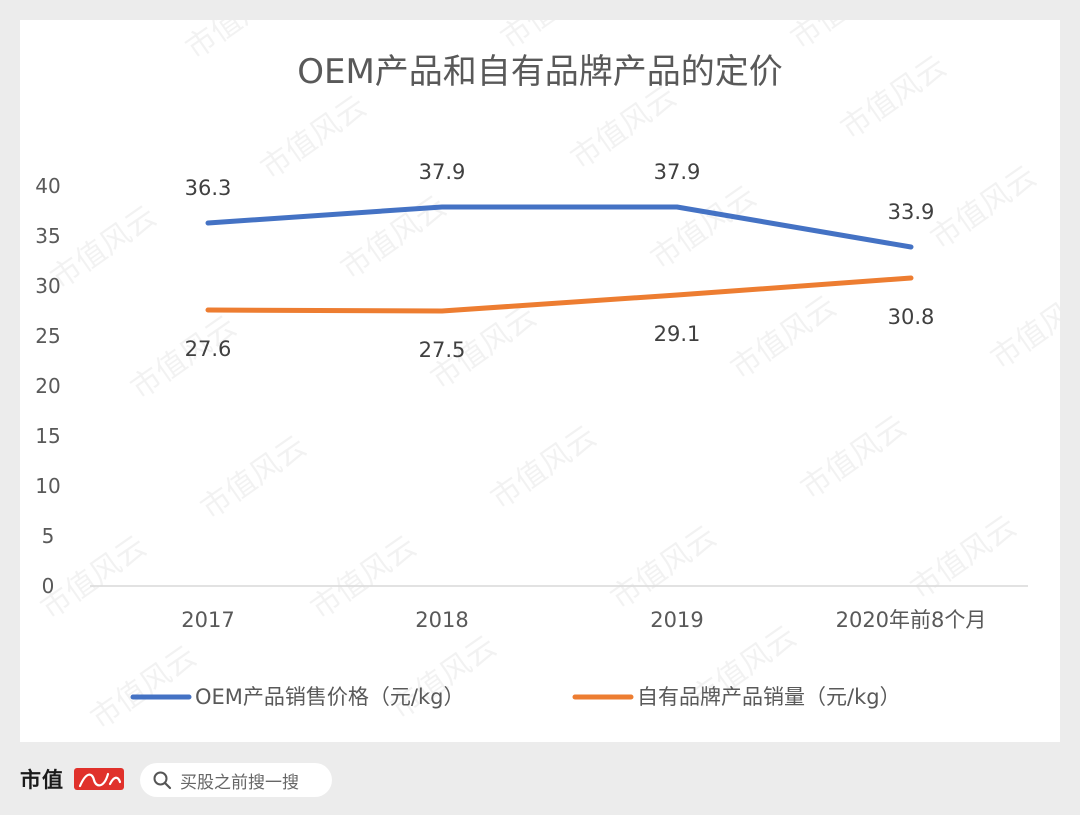 The height and width of the screenshot is (815, 1080). What do you see at coordinates (47, 236) in the screenshot?
I see `y-tick-label: 35` at bounding box center [47, 236].